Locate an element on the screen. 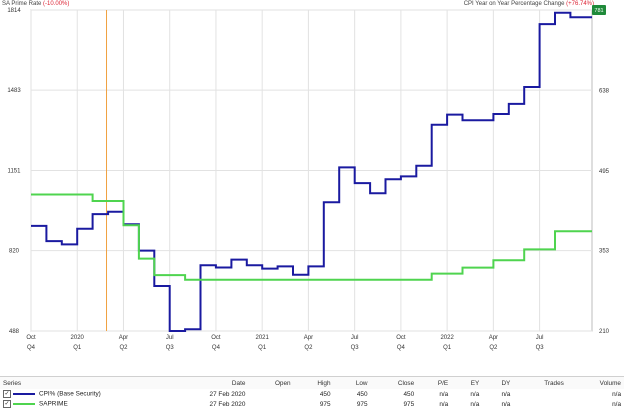 The height and width of the screenshot is (417, 624). cell-high: 450 is located at coordinates (325, 394).